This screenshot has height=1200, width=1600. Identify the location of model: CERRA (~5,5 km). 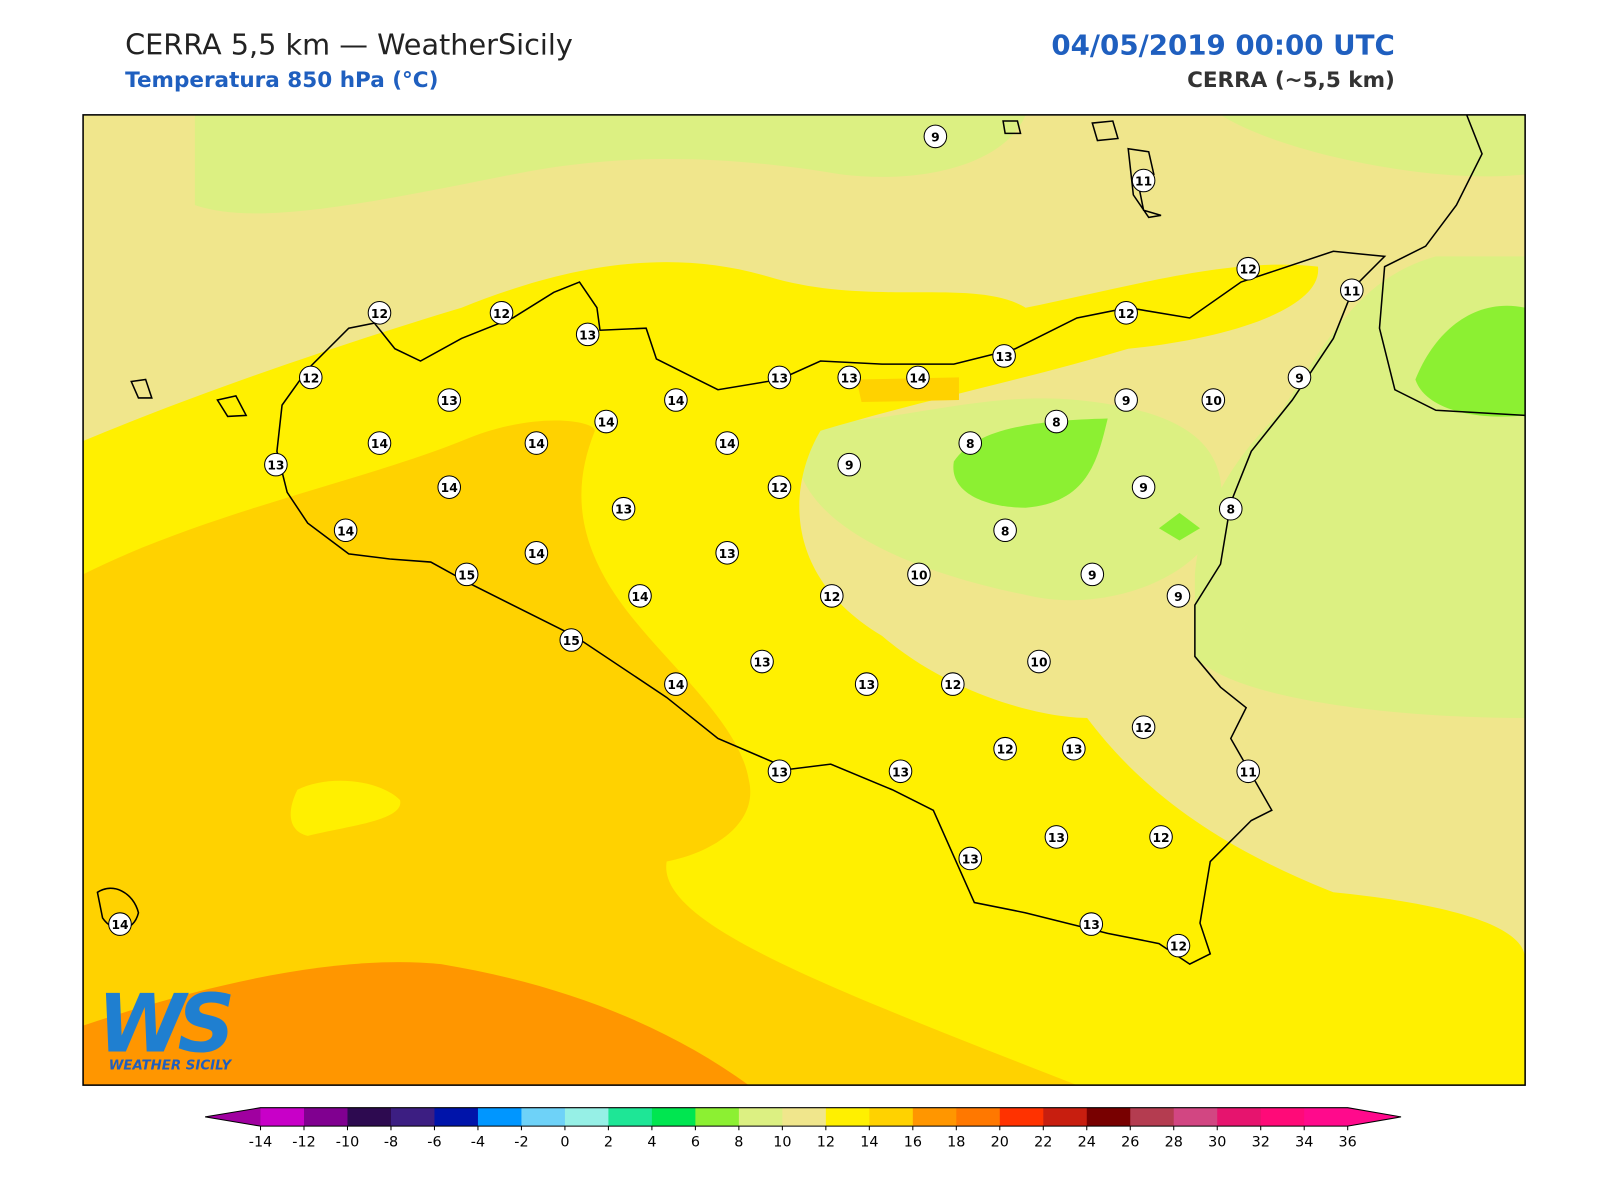
(1291, 80).